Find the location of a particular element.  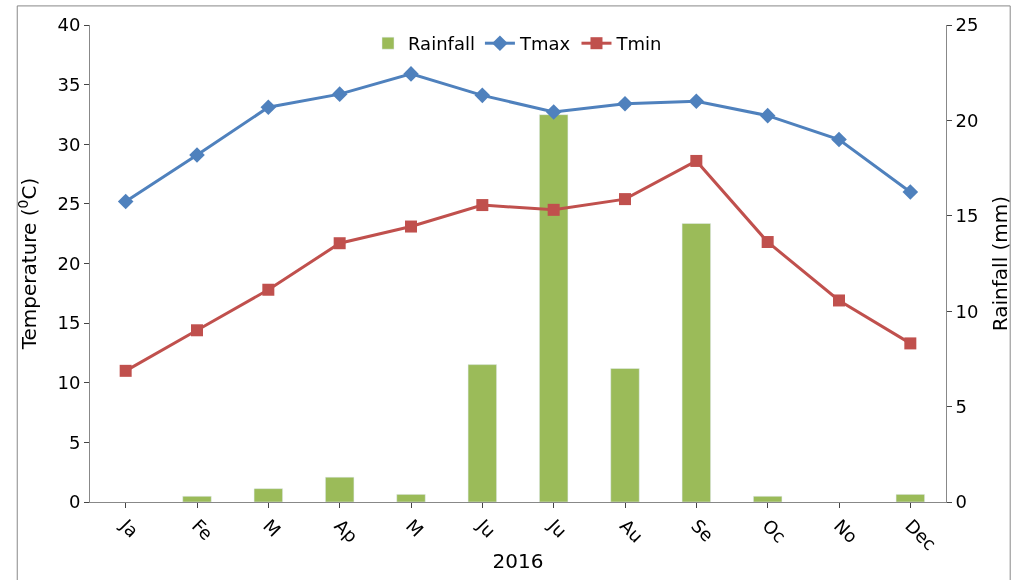

x-tick-label: Ap is located at coordinates (346, 530).